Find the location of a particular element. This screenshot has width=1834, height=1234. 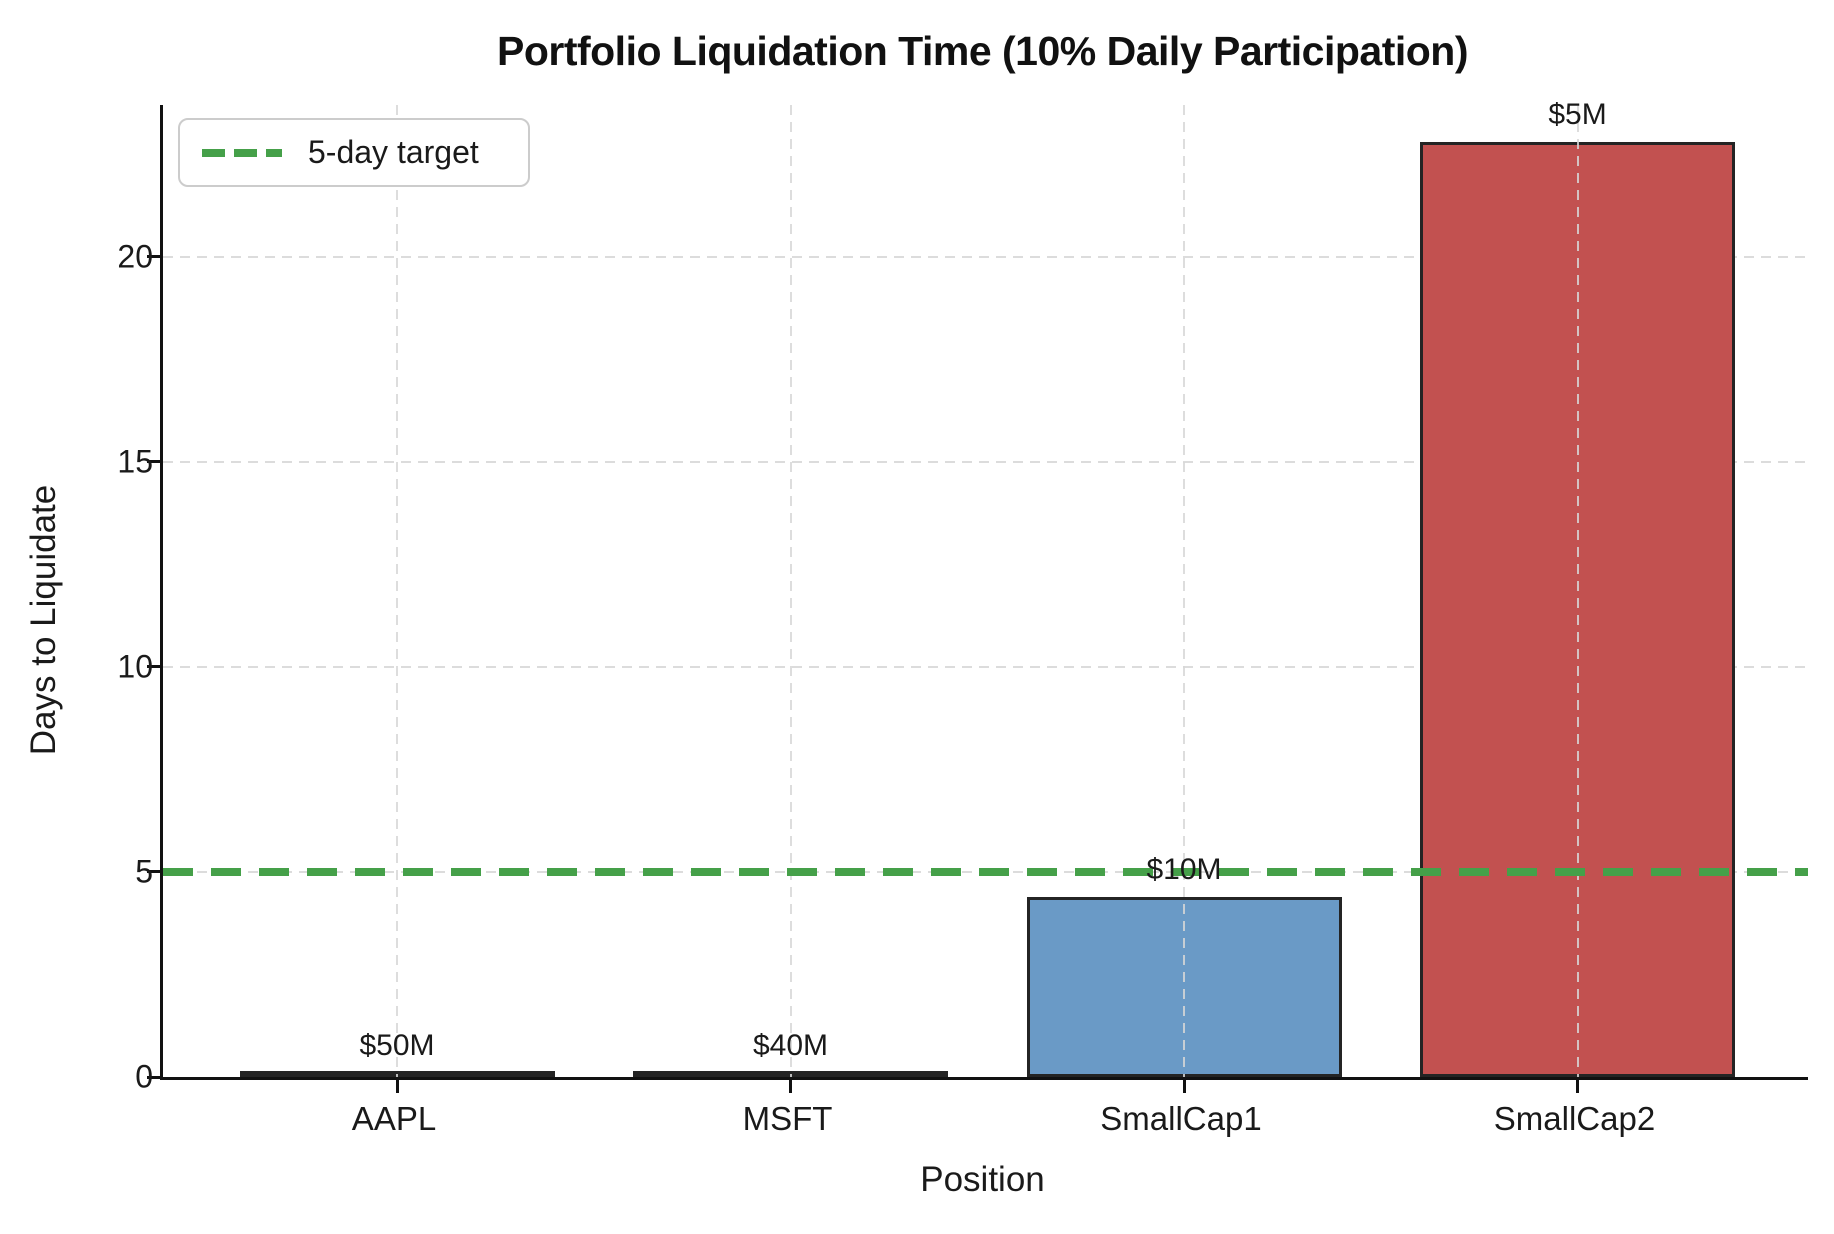

bar-value-label: $40M is located at coordinates (790, 1045).